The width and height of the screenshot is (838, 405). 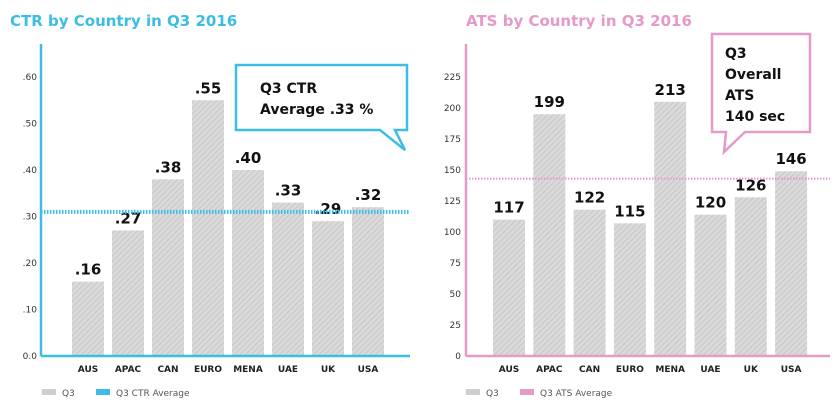 What do you see at coordinates (316, 110) in the screenshot?
I see `ctr-callout-line-2: Average .33 %` at bounding box center [316, 110].